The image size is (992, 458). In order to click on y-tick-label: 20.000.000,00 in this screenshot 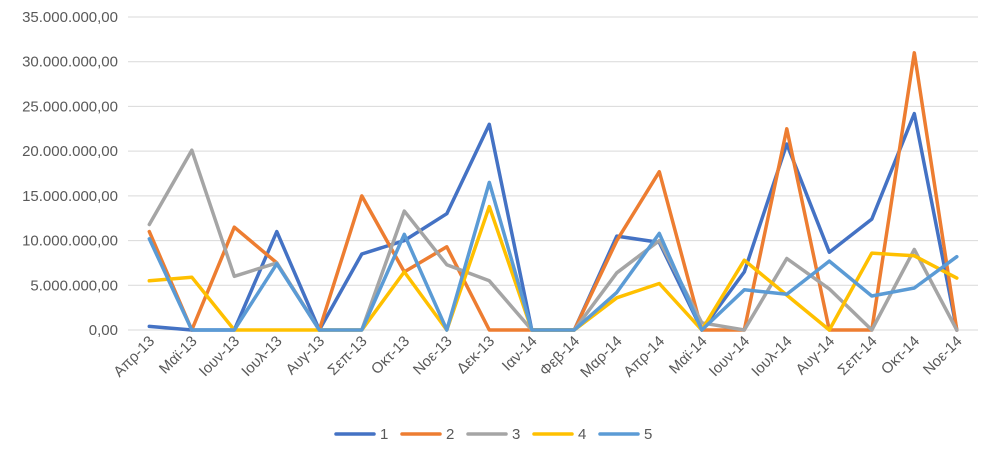, I will do `click(70, 151)`.